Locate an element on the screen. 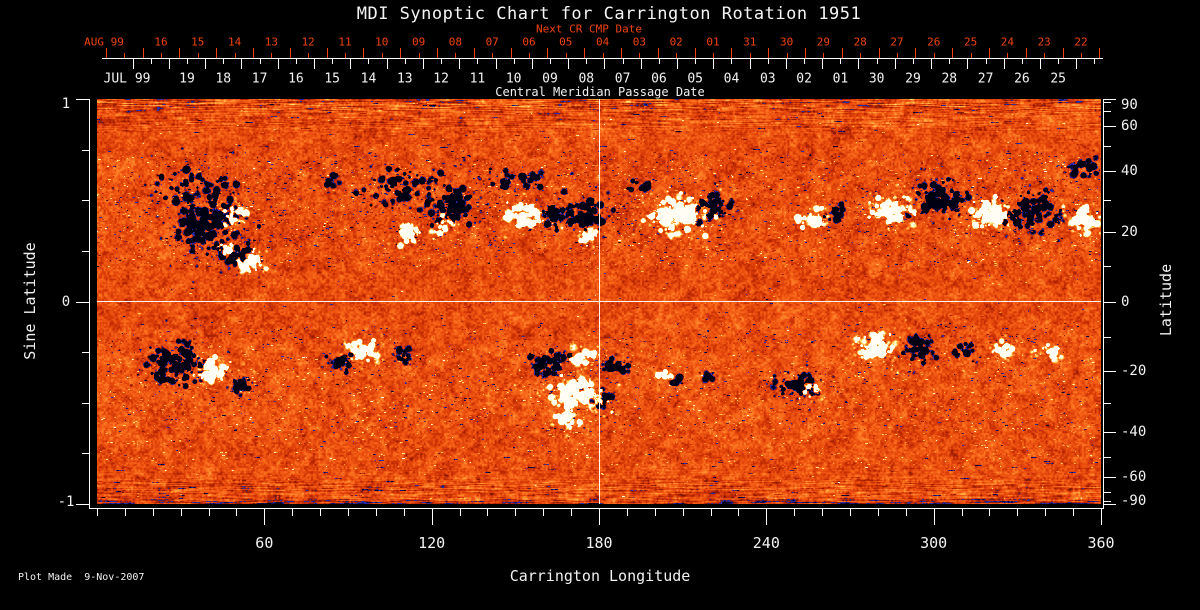  white-date-label: 06 is located at coordinates (659, 79).